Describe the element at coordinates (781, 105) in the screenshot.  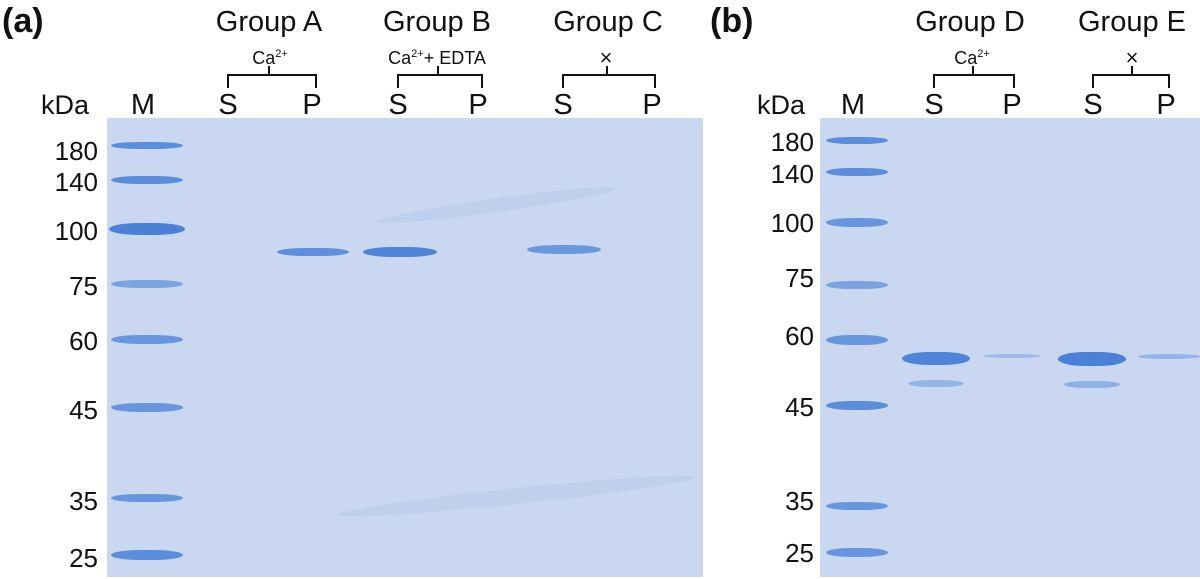
I see `kda-label-b: kDa` at that location.